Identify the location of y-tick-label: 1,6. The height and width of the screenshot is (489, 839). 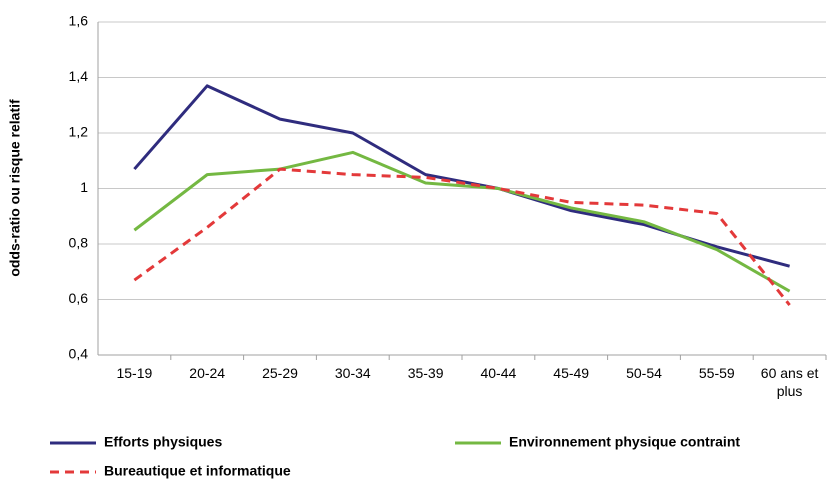
(79, 21).